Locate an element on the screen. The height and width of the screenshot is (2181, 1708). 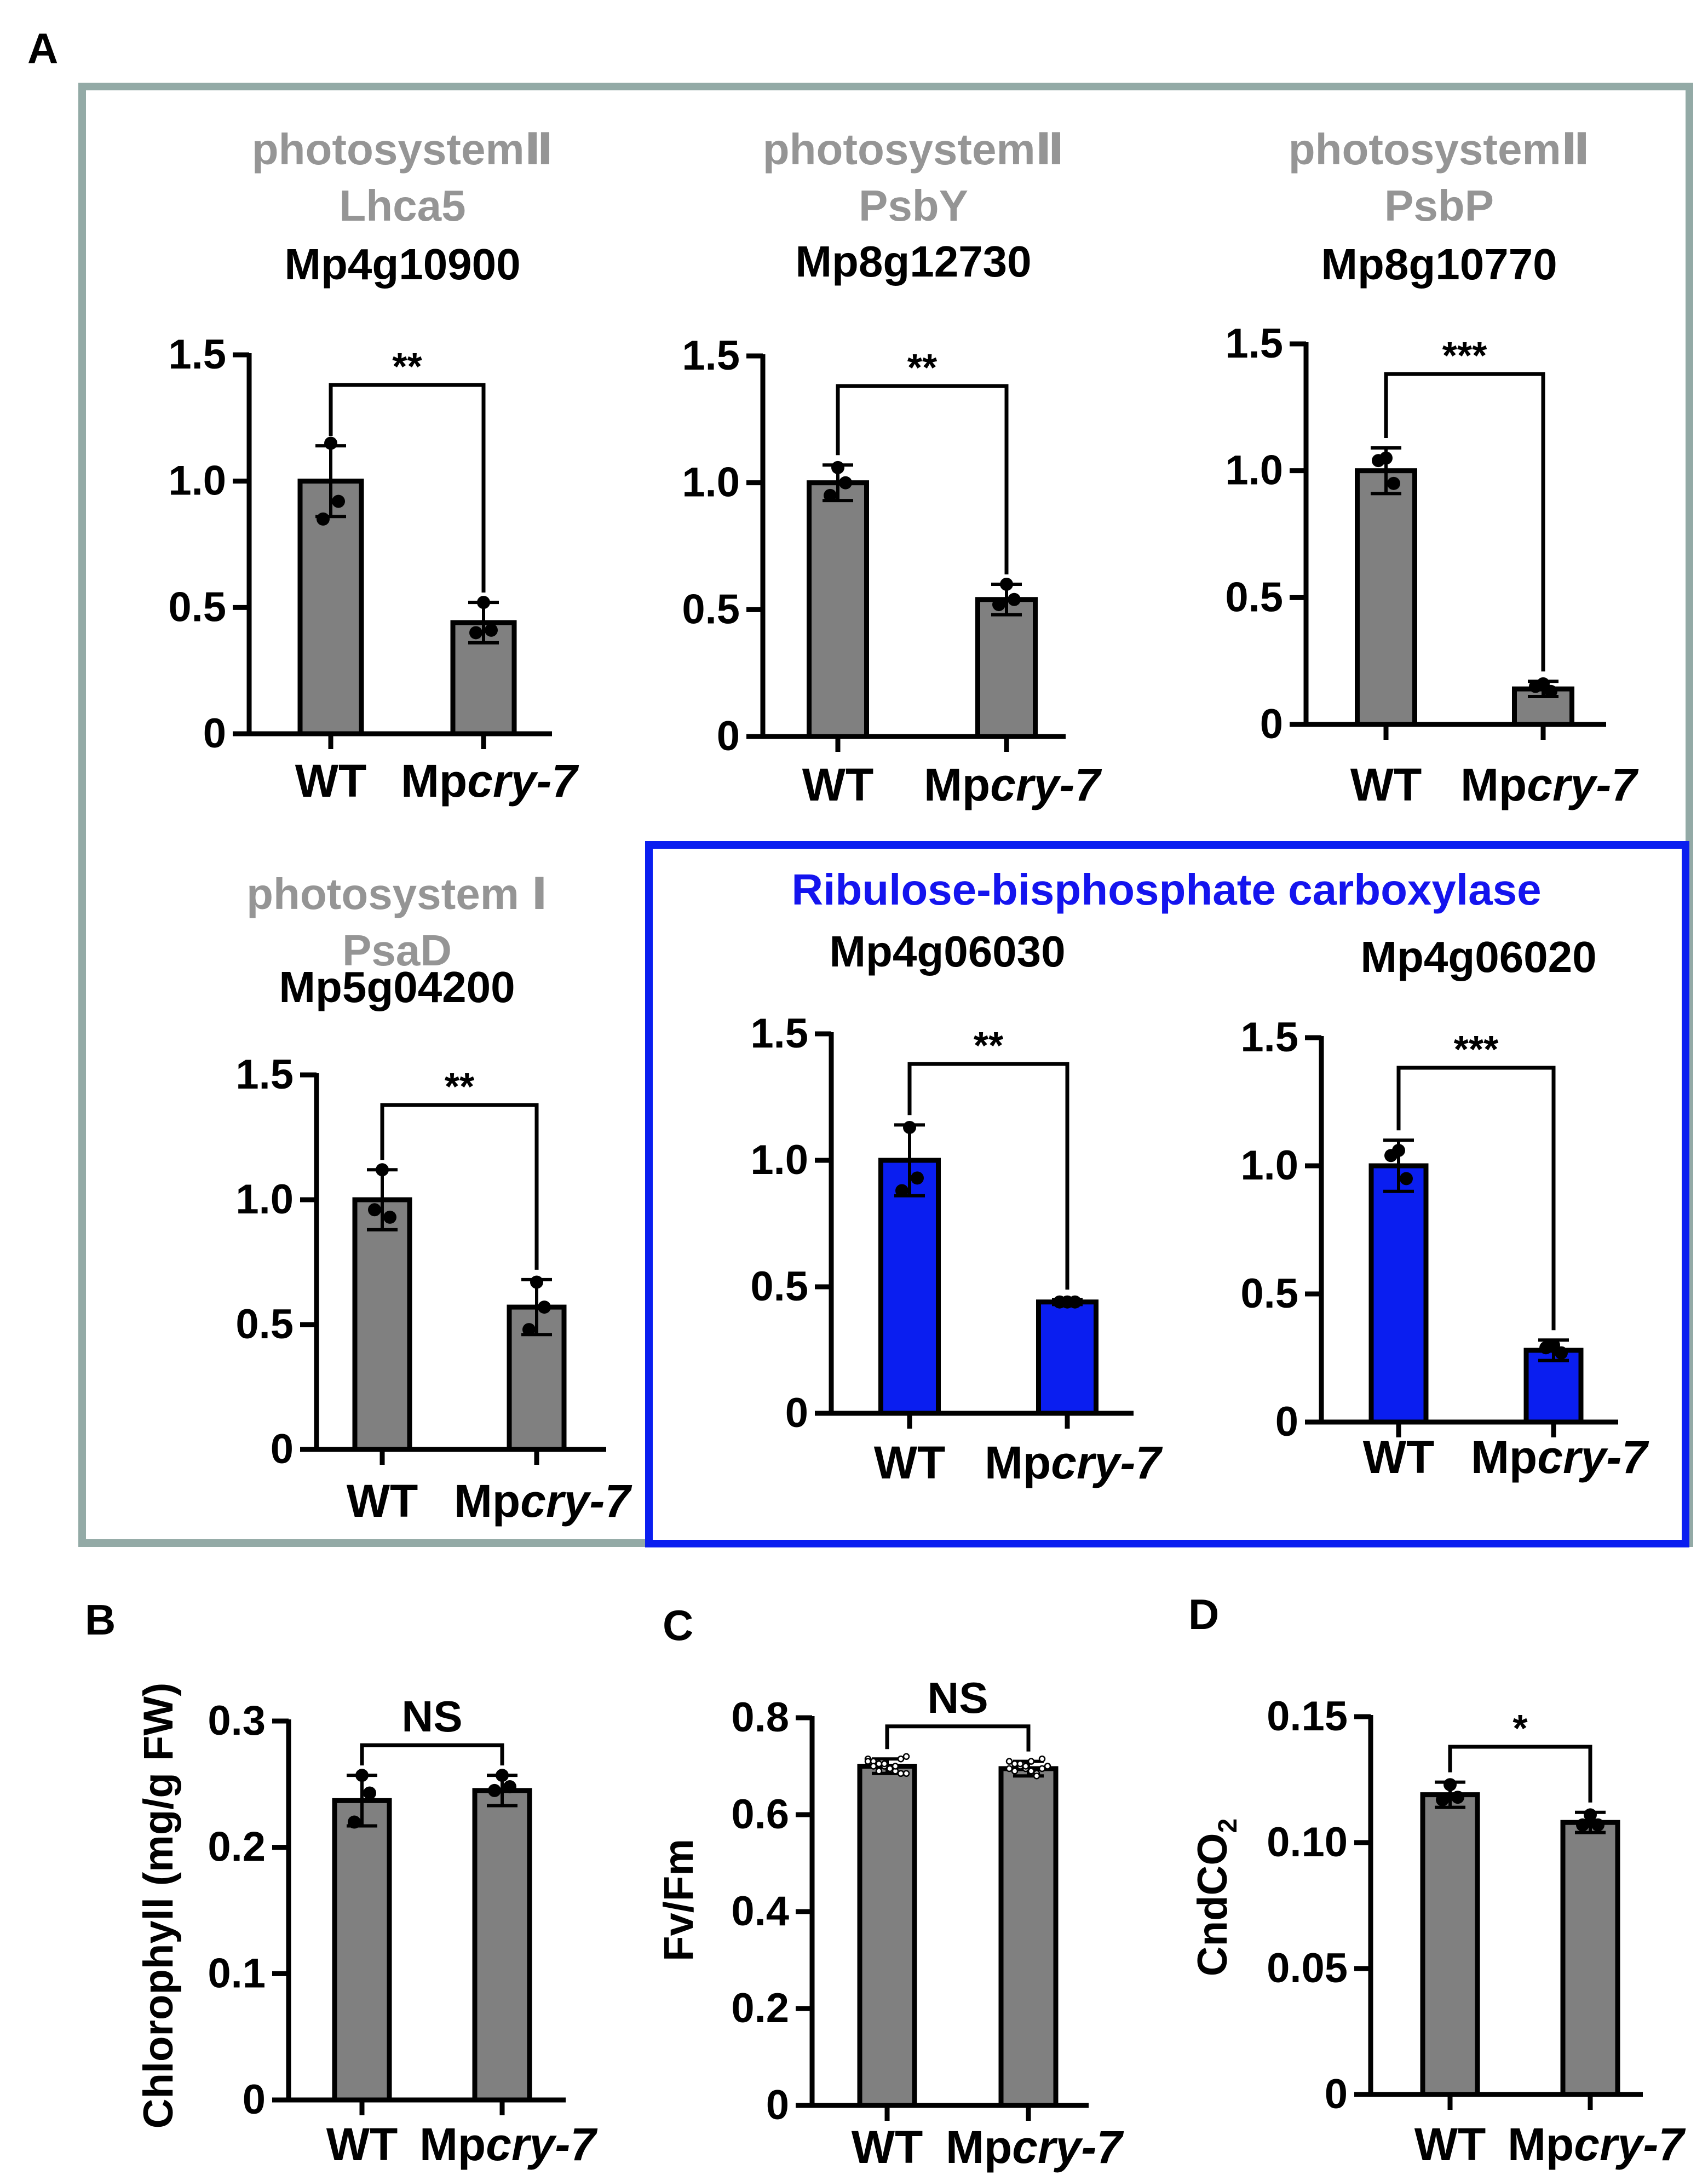
panel-b-label: B is located at coordinates (100, 1620).